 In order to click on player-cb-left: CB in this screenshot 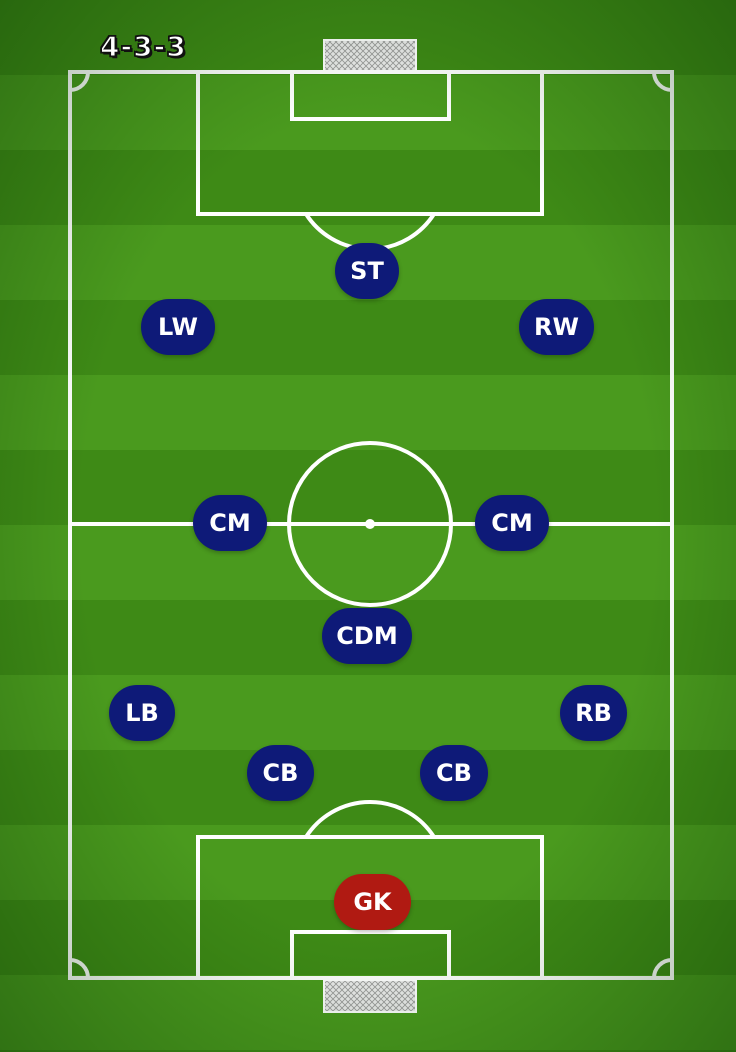, I will do `click(280, 773)`.